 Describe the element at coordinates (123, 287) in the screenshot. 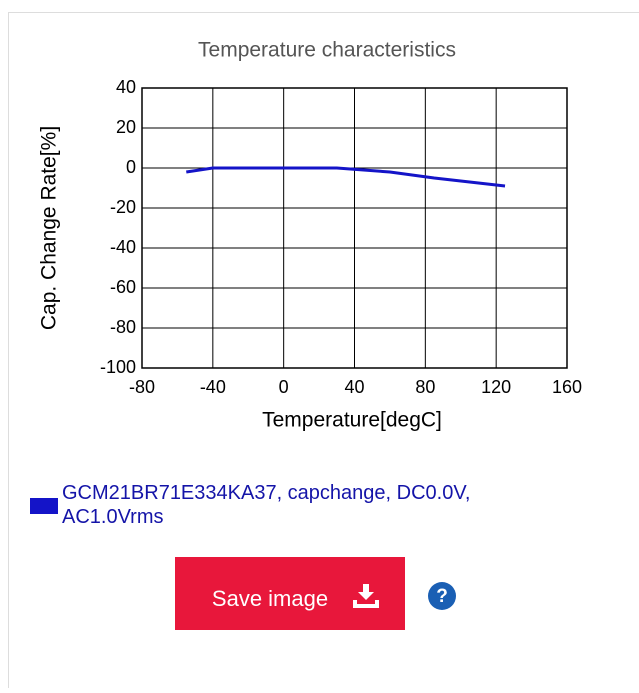

I see `y-tick-label: -60` at that location.